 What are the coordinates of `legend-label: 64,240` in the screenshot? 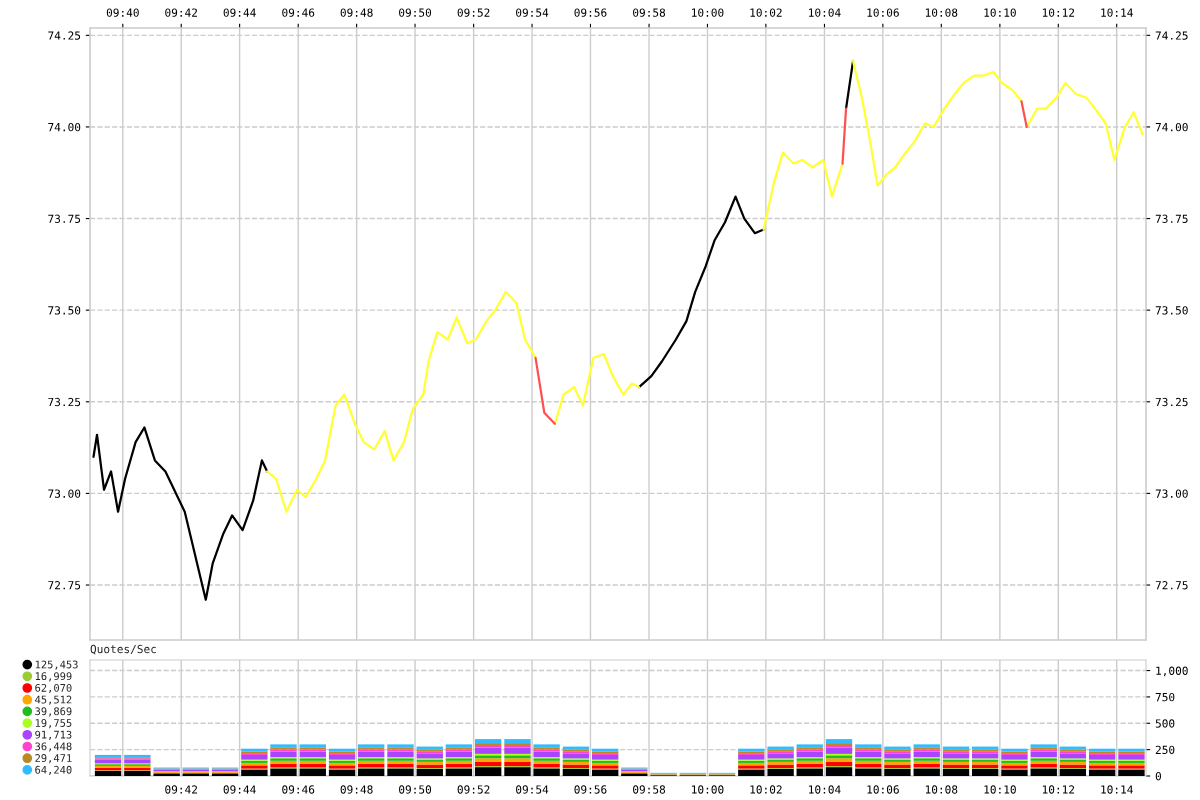 It's located at (53, 770).